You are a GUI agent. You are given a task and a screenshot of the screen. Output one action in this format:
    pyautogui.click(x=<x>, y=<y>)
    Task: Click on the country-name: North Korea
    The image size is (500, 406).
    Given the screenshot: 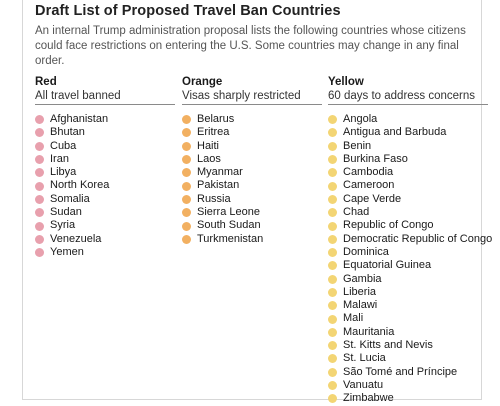 What is the action you would take?
    pyautogui.click(x=80, y=185)
    